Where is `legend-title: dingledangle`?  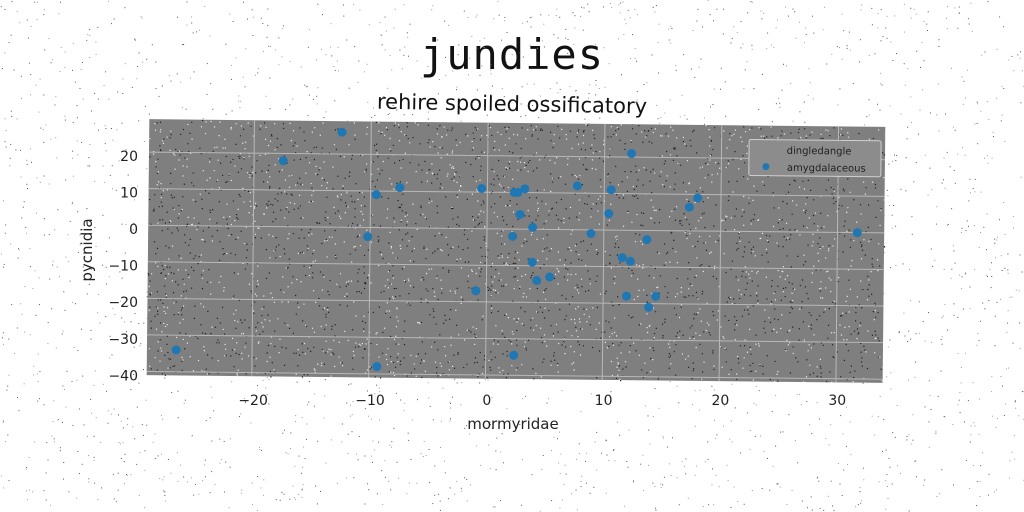
legend-title: dingledangle is located at coordinates (819, 152).